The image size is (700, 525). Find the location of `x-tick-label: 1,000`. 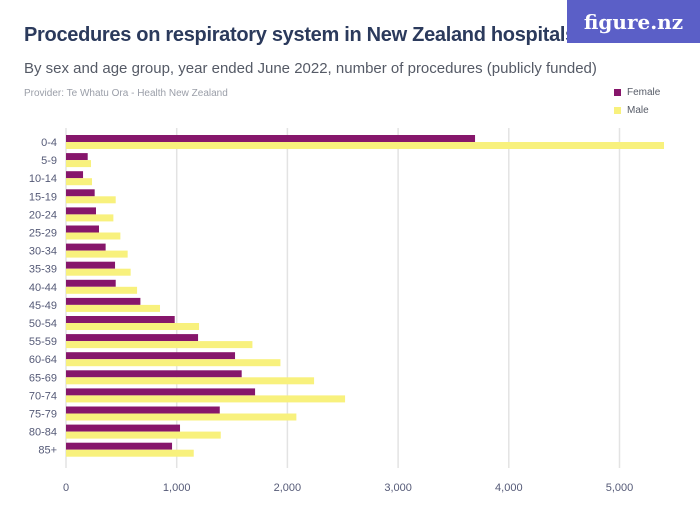

x-tick-label: 1,000 is located at coordinates (177, 488).